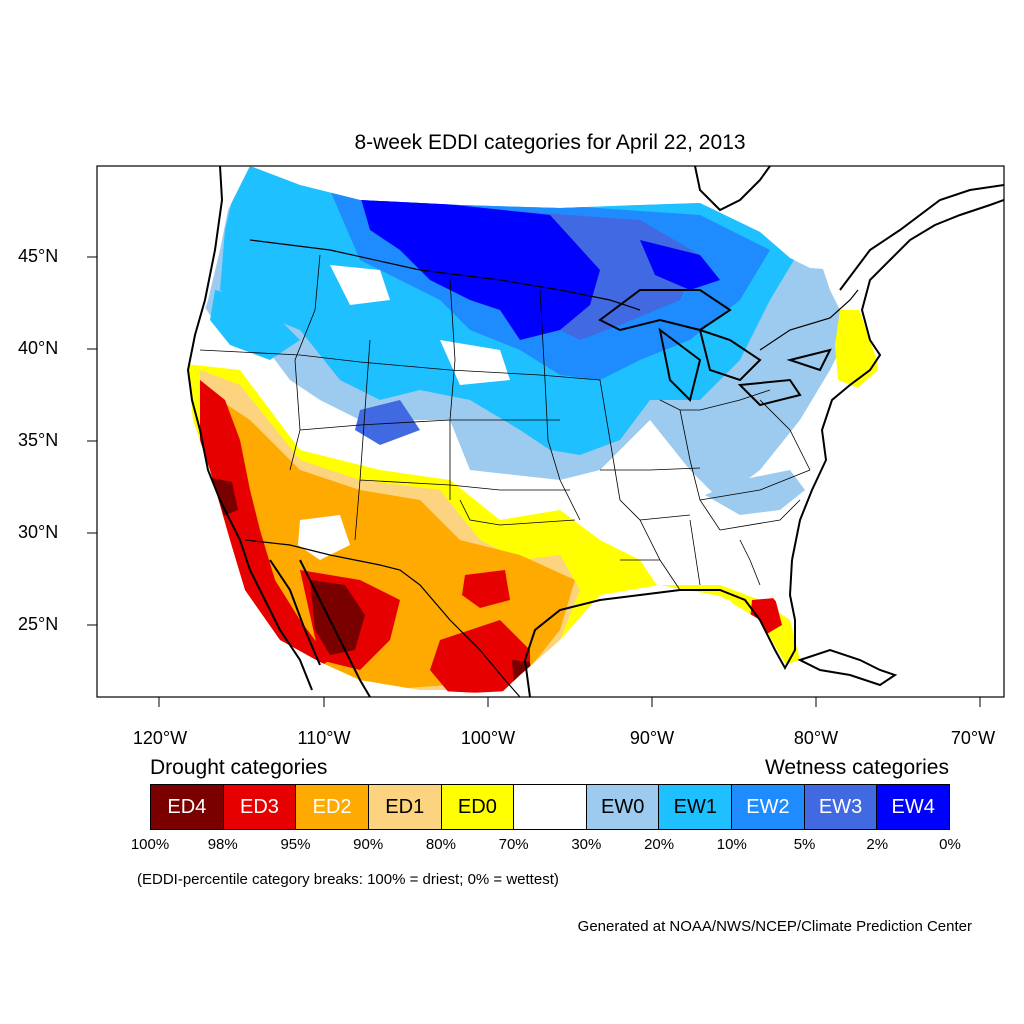  What do you see at coordinates (225, 497) in the screenshot?
I see `dry-ed4-california` at bounding box center [225, 497].